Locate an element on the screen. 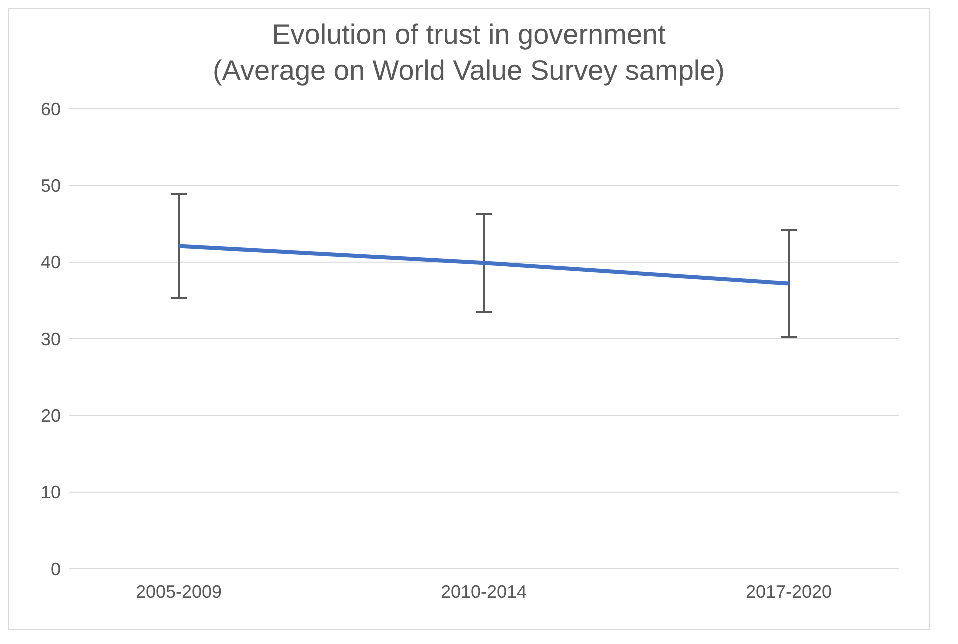  x-tick-label: 2017-2020 is located at coordinates (789, 592).